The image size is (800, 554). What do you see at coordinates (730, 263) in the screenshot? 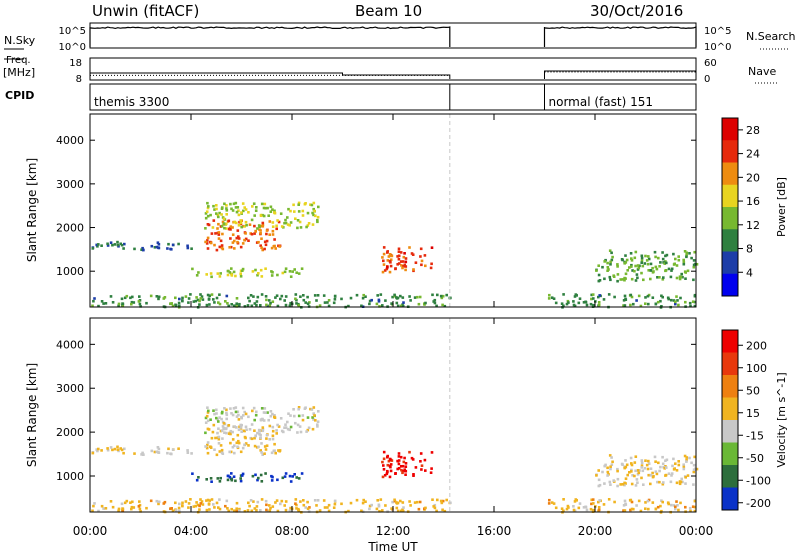
I see `colorbar-bin` at bounding box center [730, 263].